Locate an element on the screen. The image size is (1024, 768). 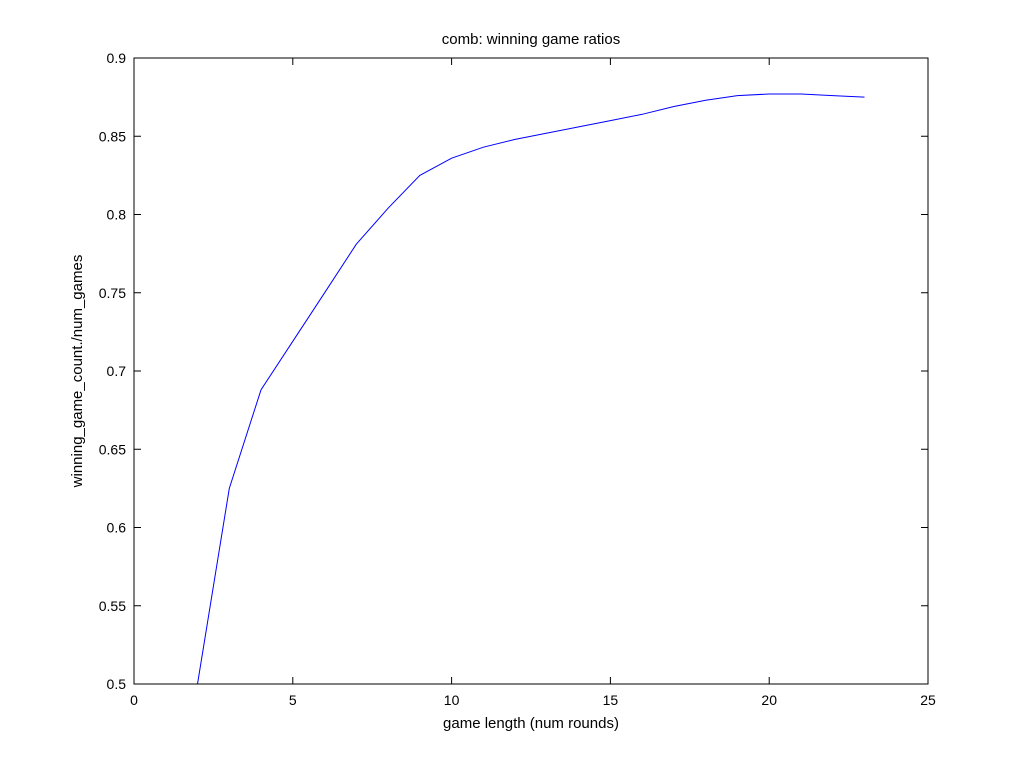
y-tick-label: 0.8 is located at coordinates (117, 215).